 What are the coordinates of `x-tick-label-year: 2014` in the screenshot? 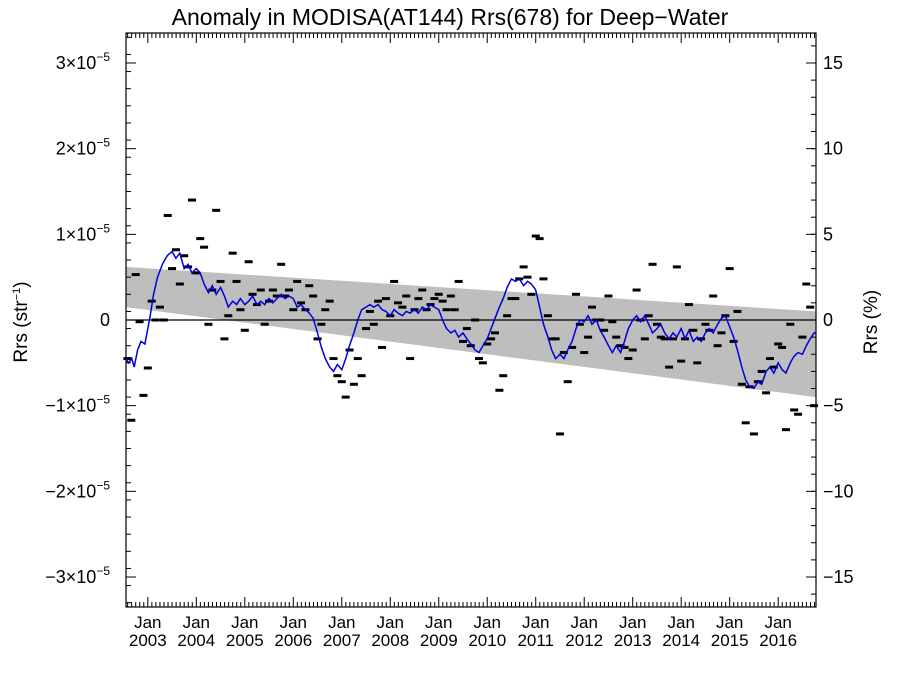 It's located at (681, 640).